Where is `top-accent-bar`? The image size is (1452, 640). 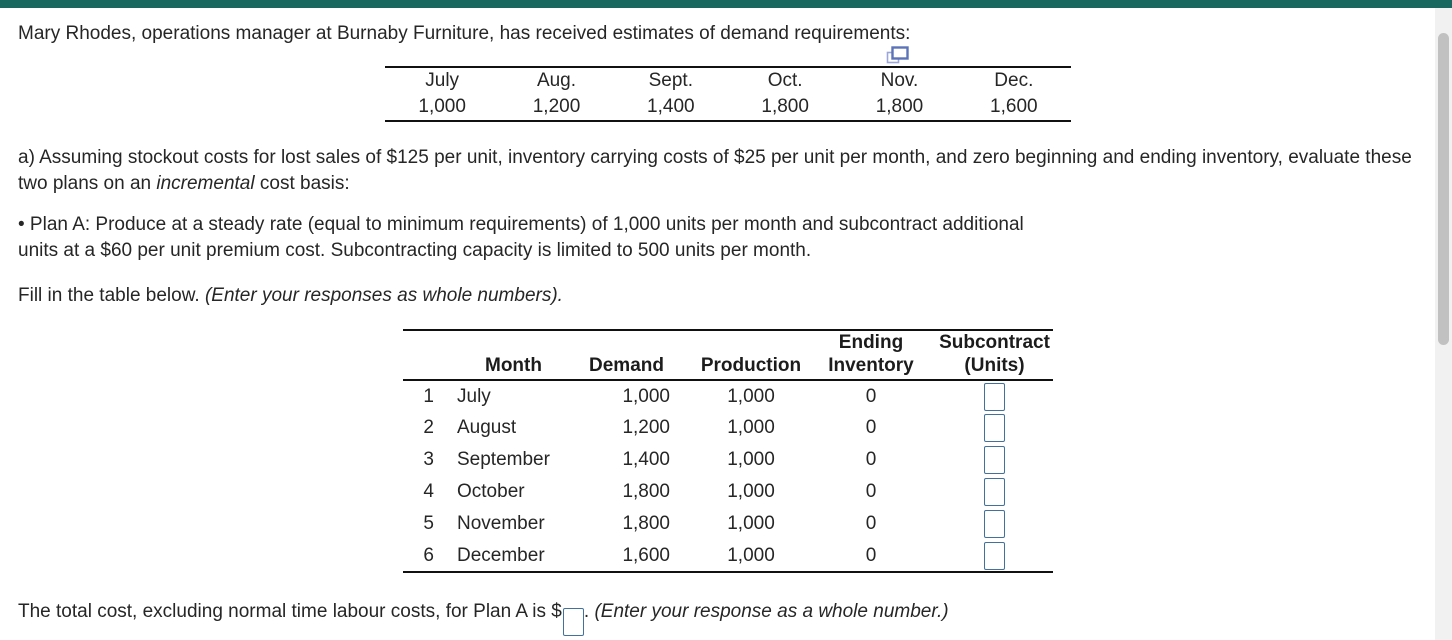 top-accent-bar is located at coordinates (726, 4).